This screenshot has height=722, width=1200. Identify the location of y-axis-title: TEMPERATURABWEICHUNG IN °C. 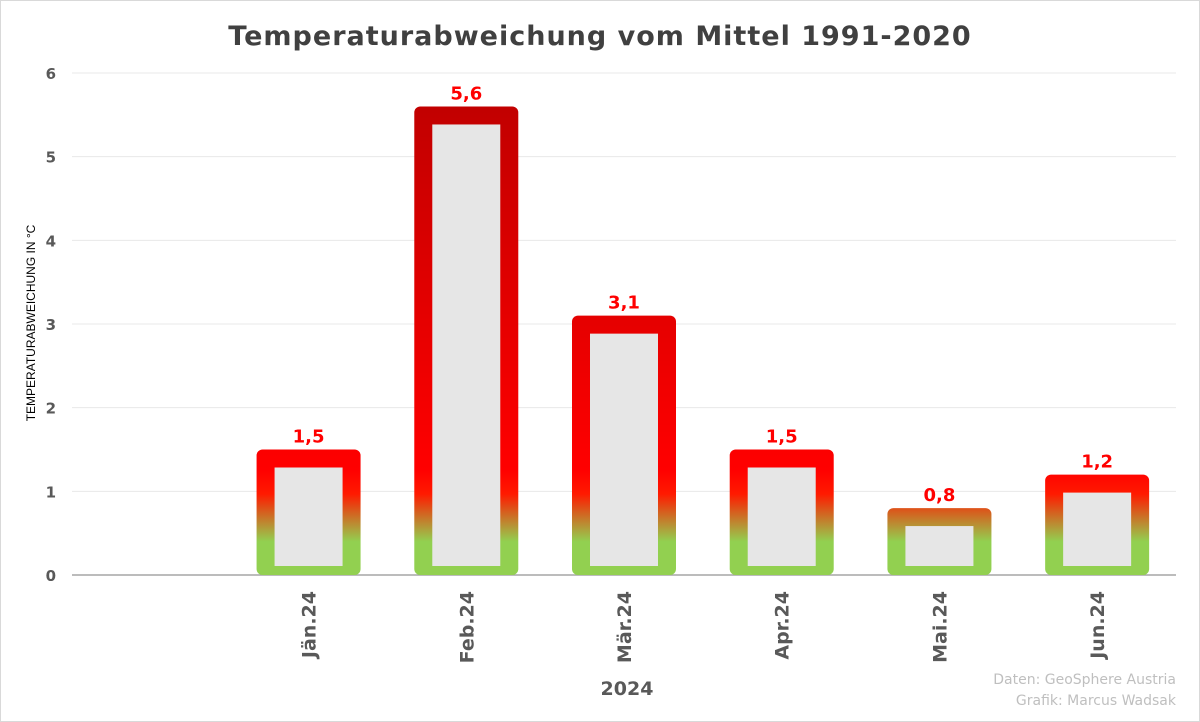
(31, 322).